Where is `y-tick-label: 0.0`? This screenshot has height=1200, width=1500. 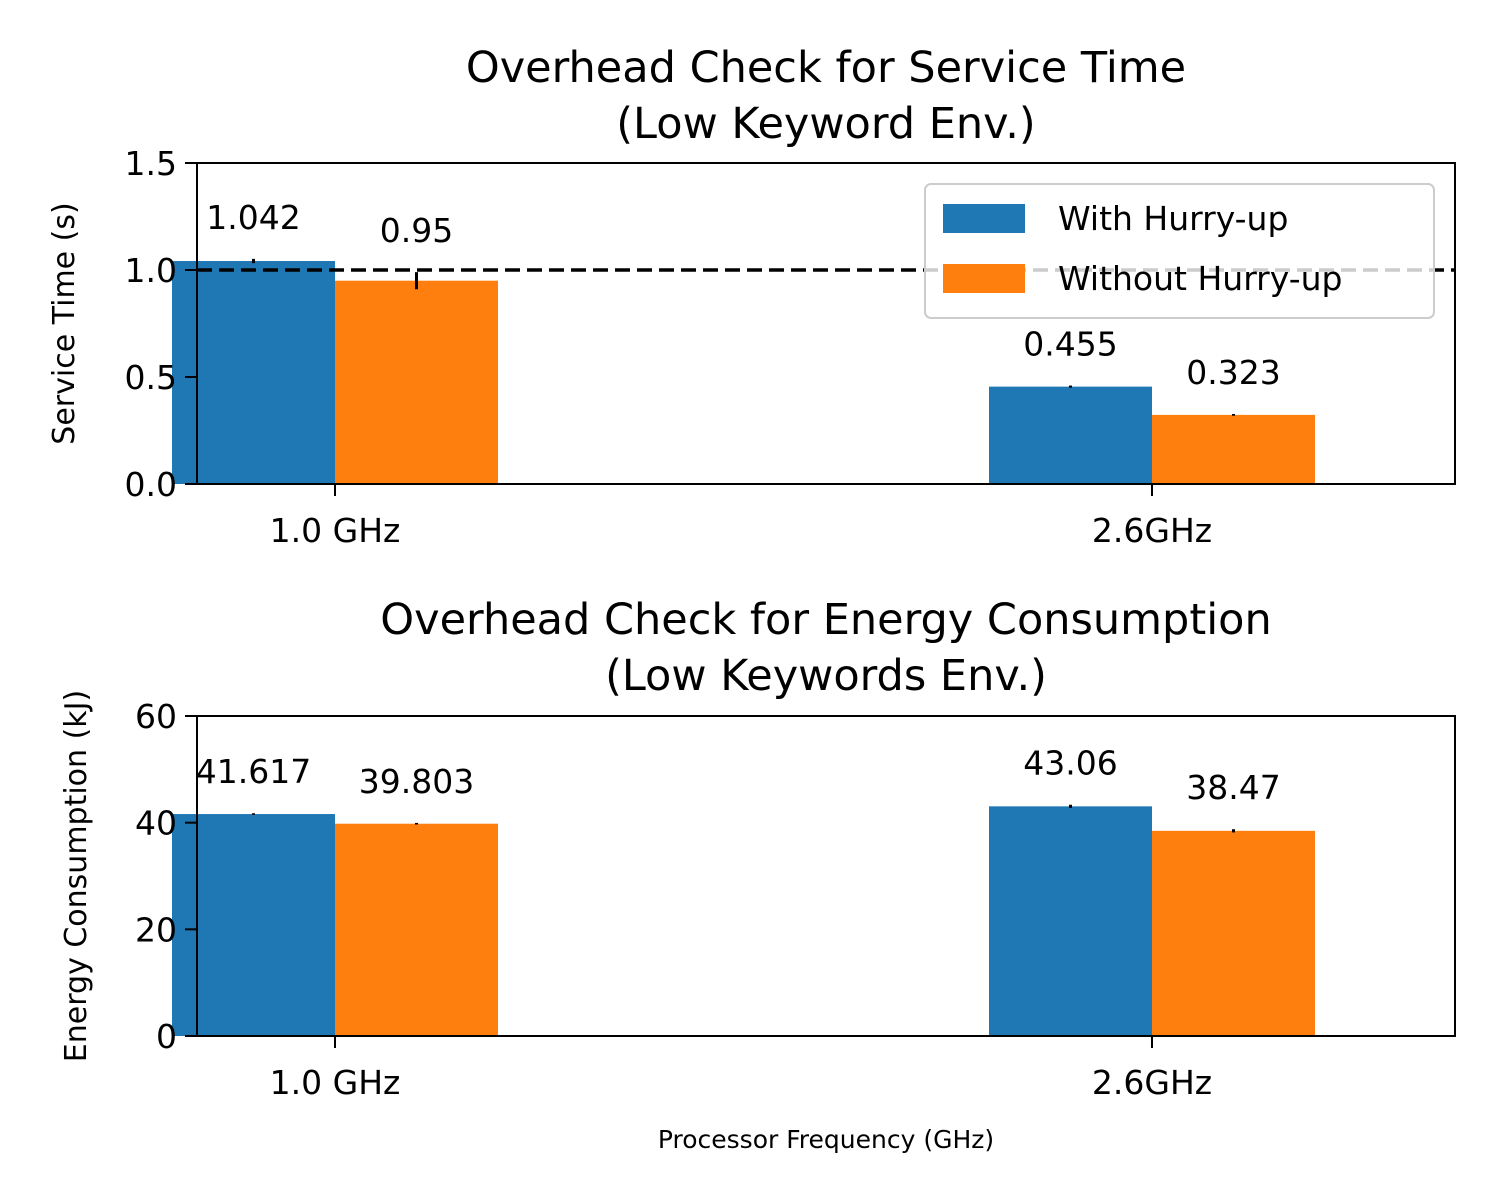
y-tick-label: 0.0 is located at coordinates (151, 484).